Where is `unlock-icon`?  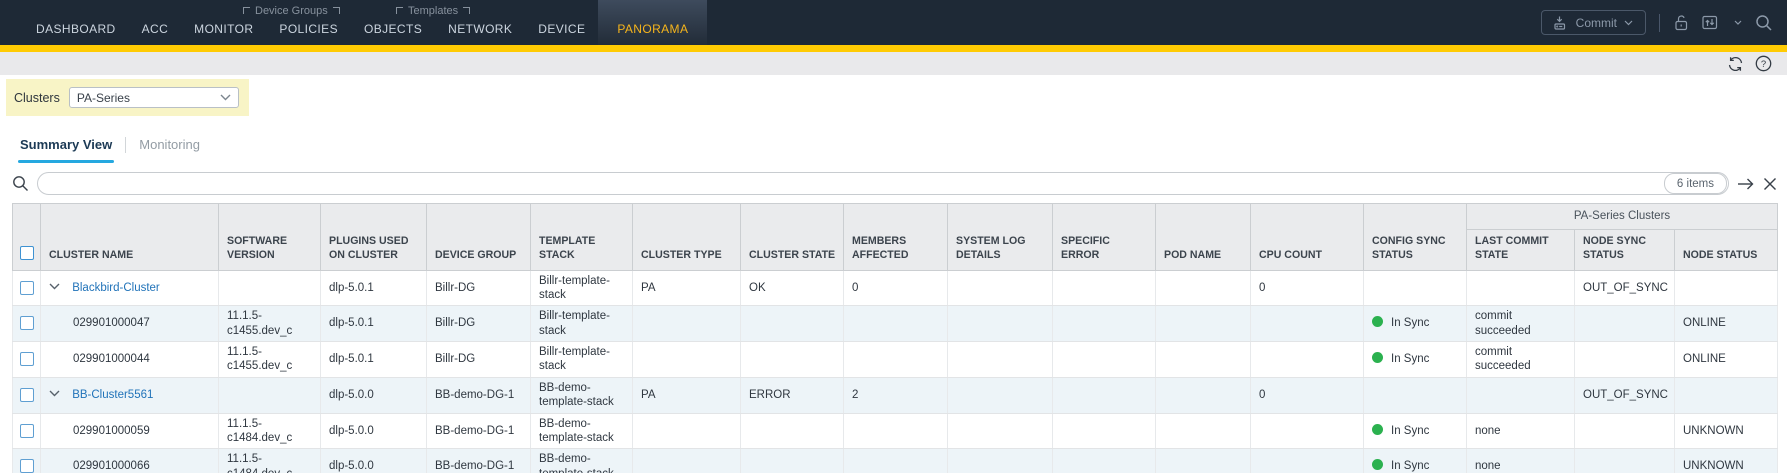 unlock-icon is located at coordinates (1681, 22).